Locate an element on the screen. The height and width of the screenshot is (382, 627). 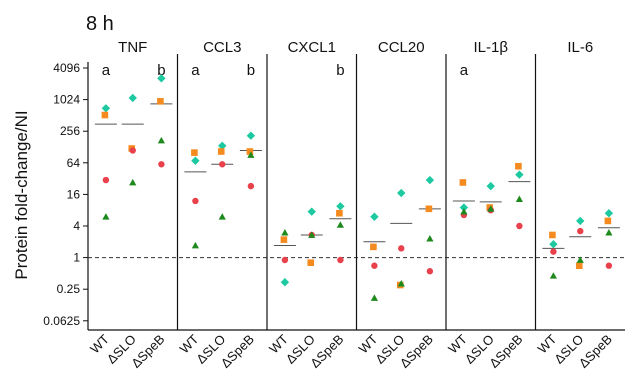
panel-title: IL-1β is located at coordinates (491, 47).